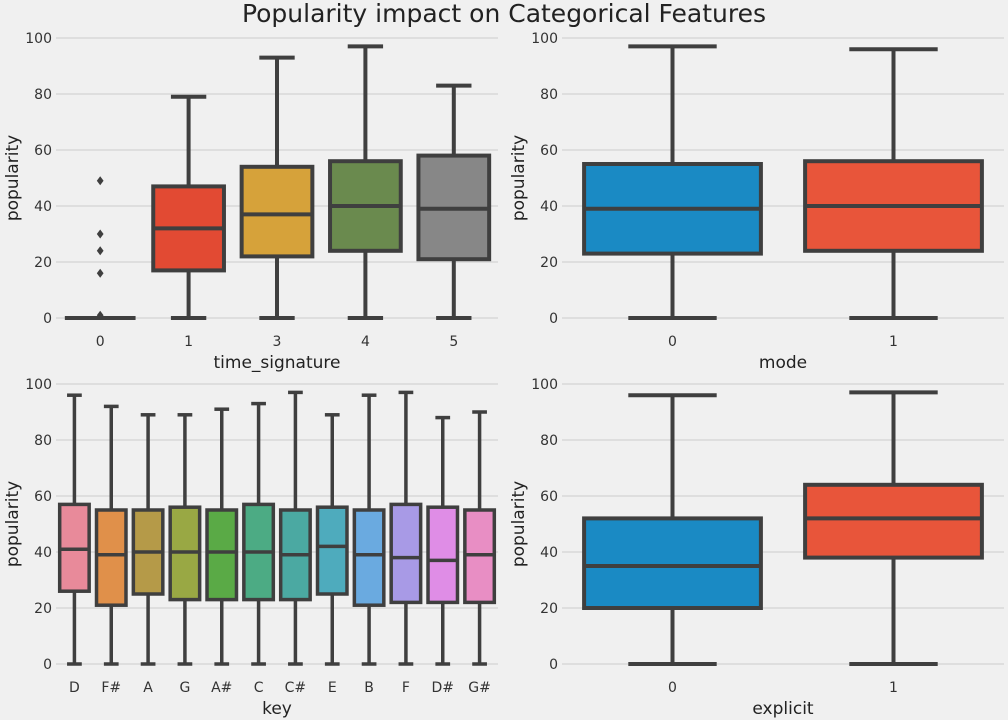 The image size is (1008, 720). Describe the element at coordinates (280, 688) in the screenshot. I see `x-tick-labels: D F# A G A# C C# E B F D# G#` at that location.